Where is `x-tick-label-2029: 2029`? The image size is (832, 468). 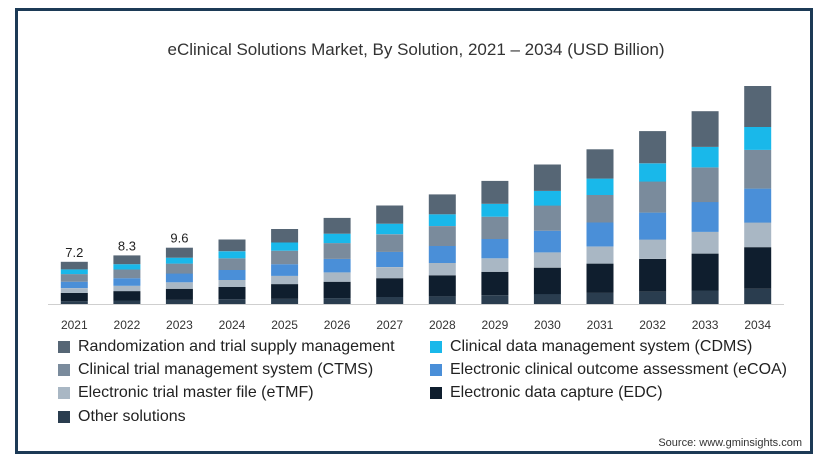 x-tick-label-2029: 2029 is located at coordinates (495, 325).